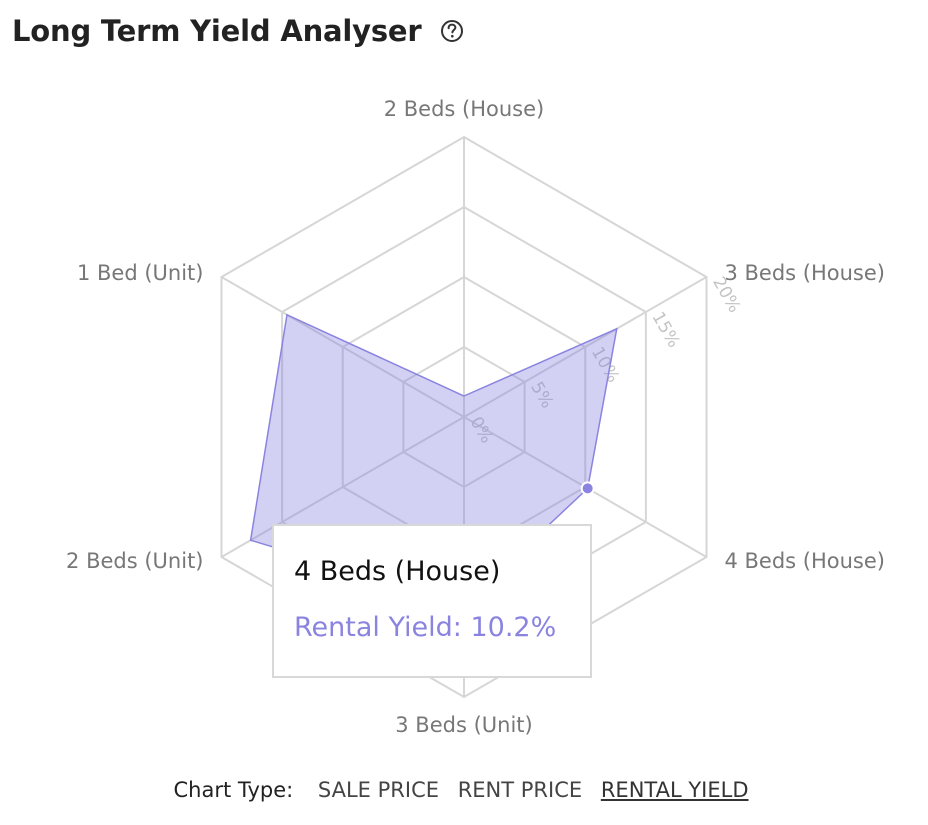 The image size is (928, 825). What do you see at coordinates (666, 330) in the screenshot?
I see `tick-label: 15%` at bounding box center [666, 330].